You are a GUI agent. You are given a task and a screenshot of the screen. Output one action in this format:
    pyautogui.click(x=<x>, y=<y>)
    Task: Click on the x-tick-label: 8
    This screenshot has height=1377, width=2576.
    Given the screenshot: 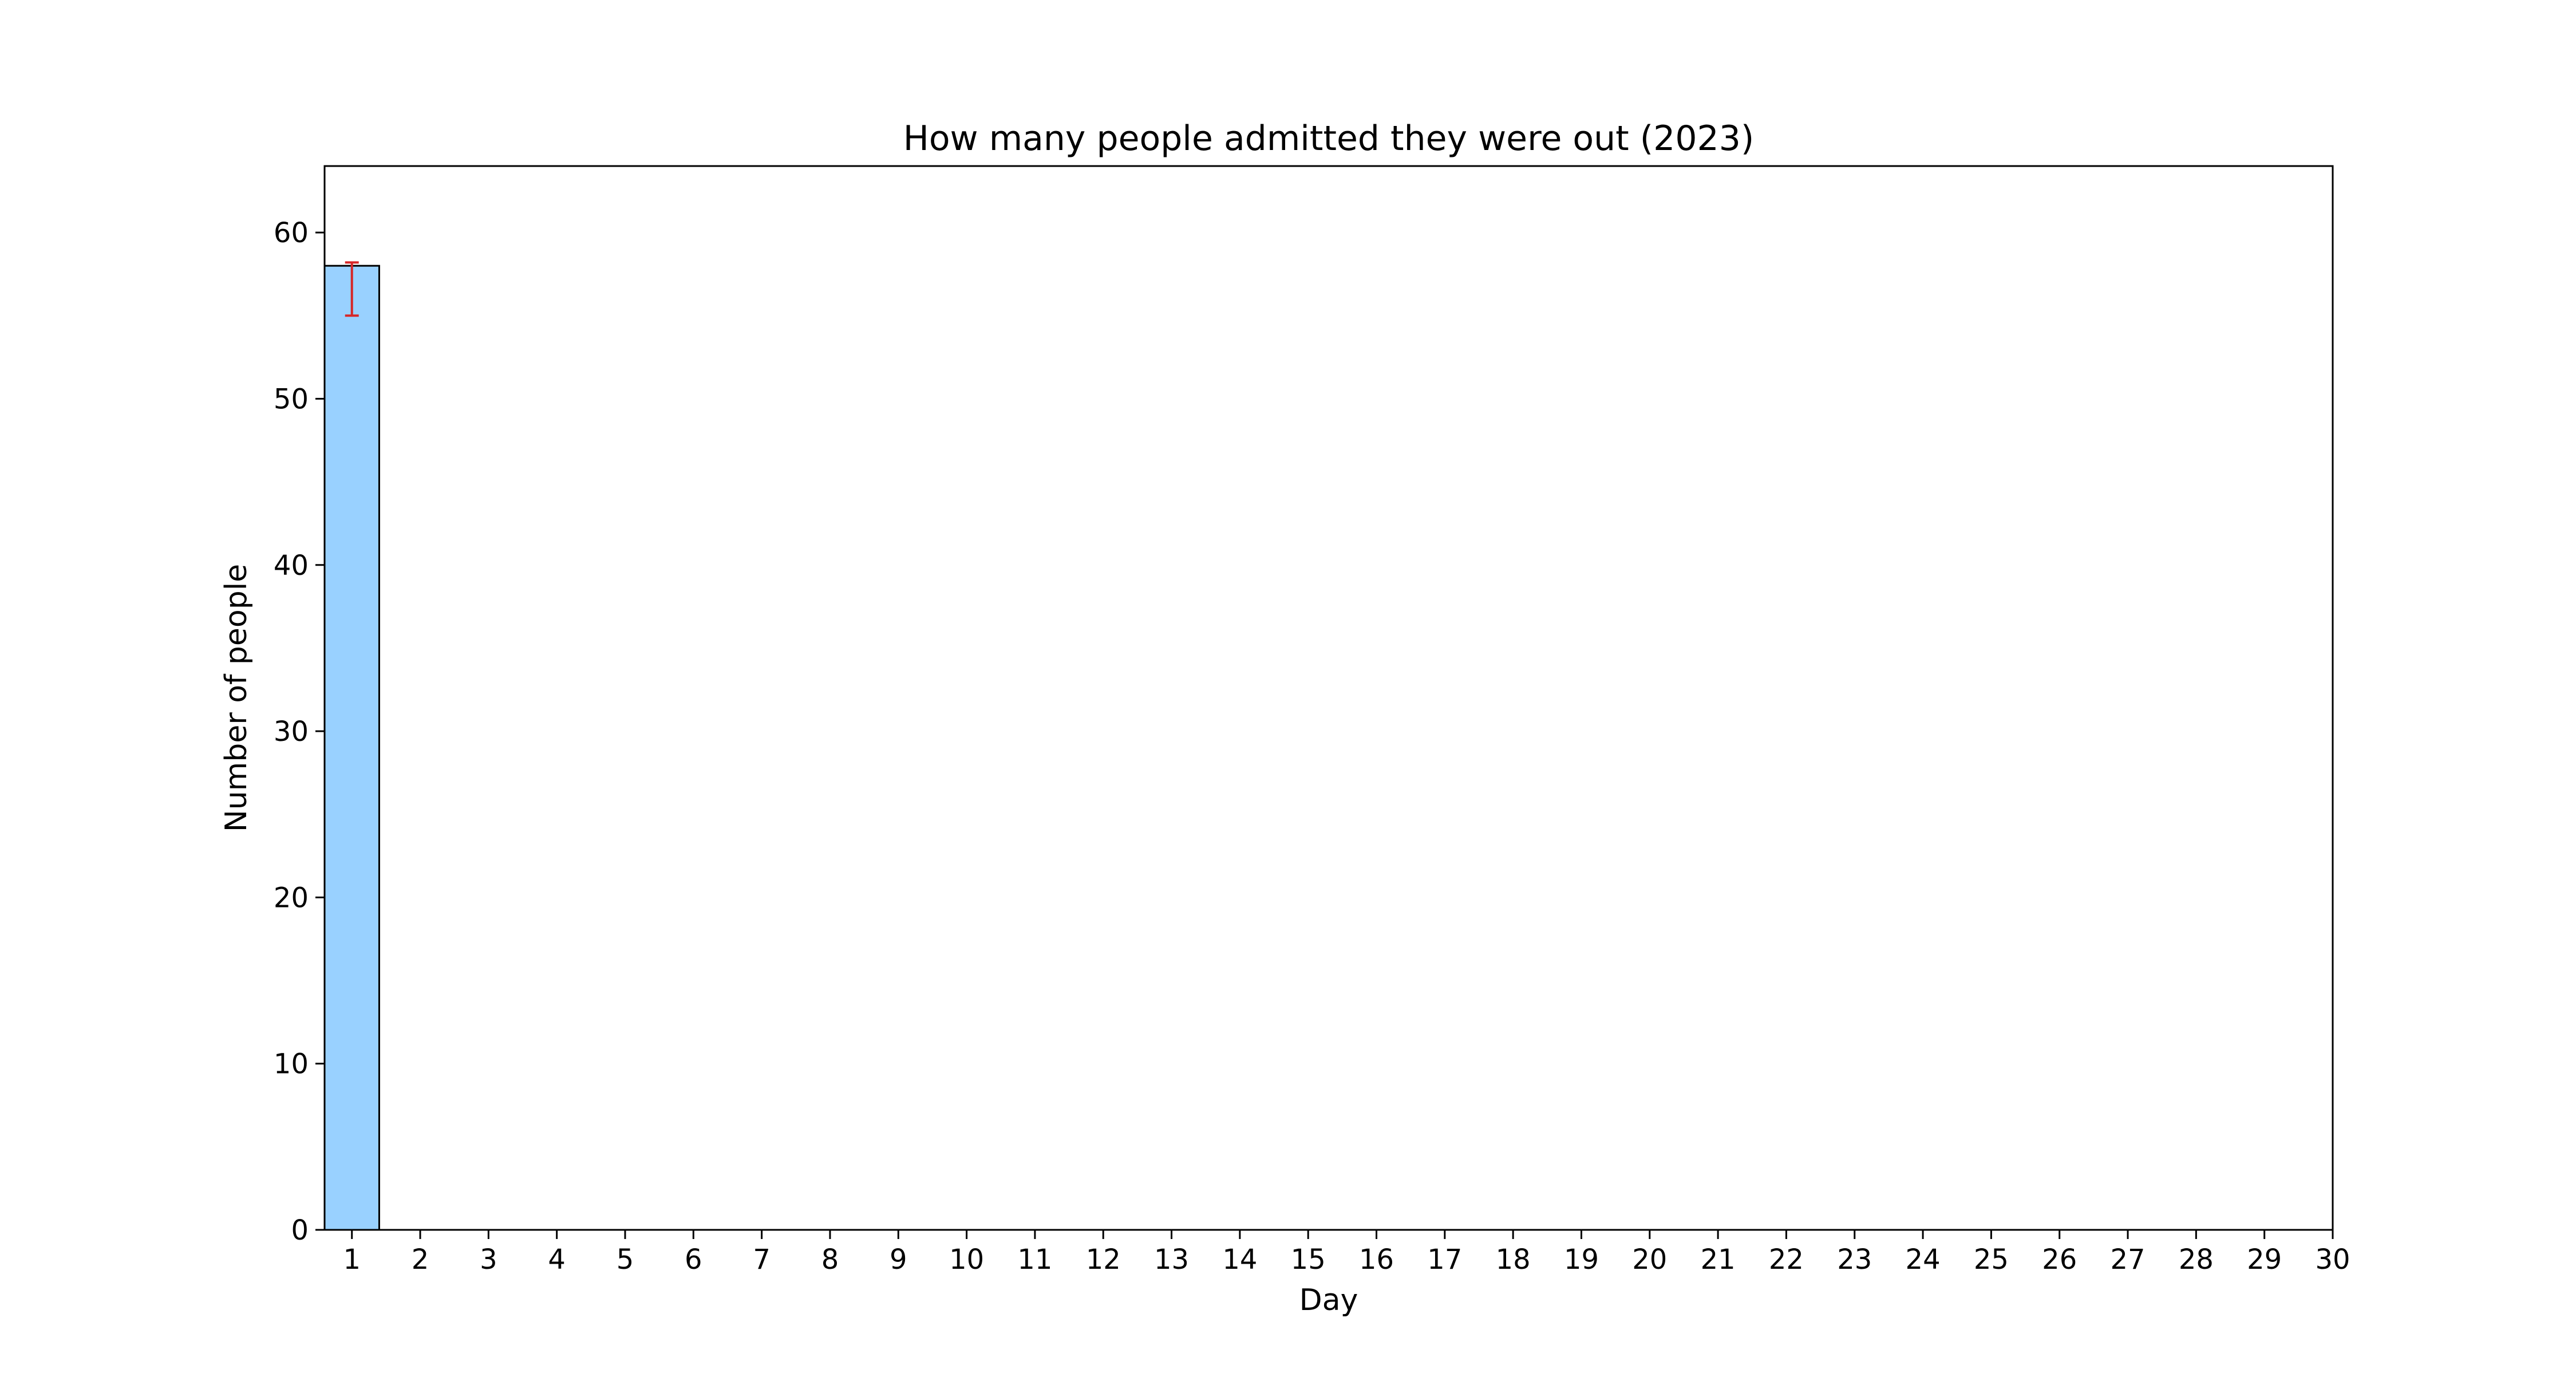 What is the action you would take?
    pyautogui.click(x=830, y=1260)
    